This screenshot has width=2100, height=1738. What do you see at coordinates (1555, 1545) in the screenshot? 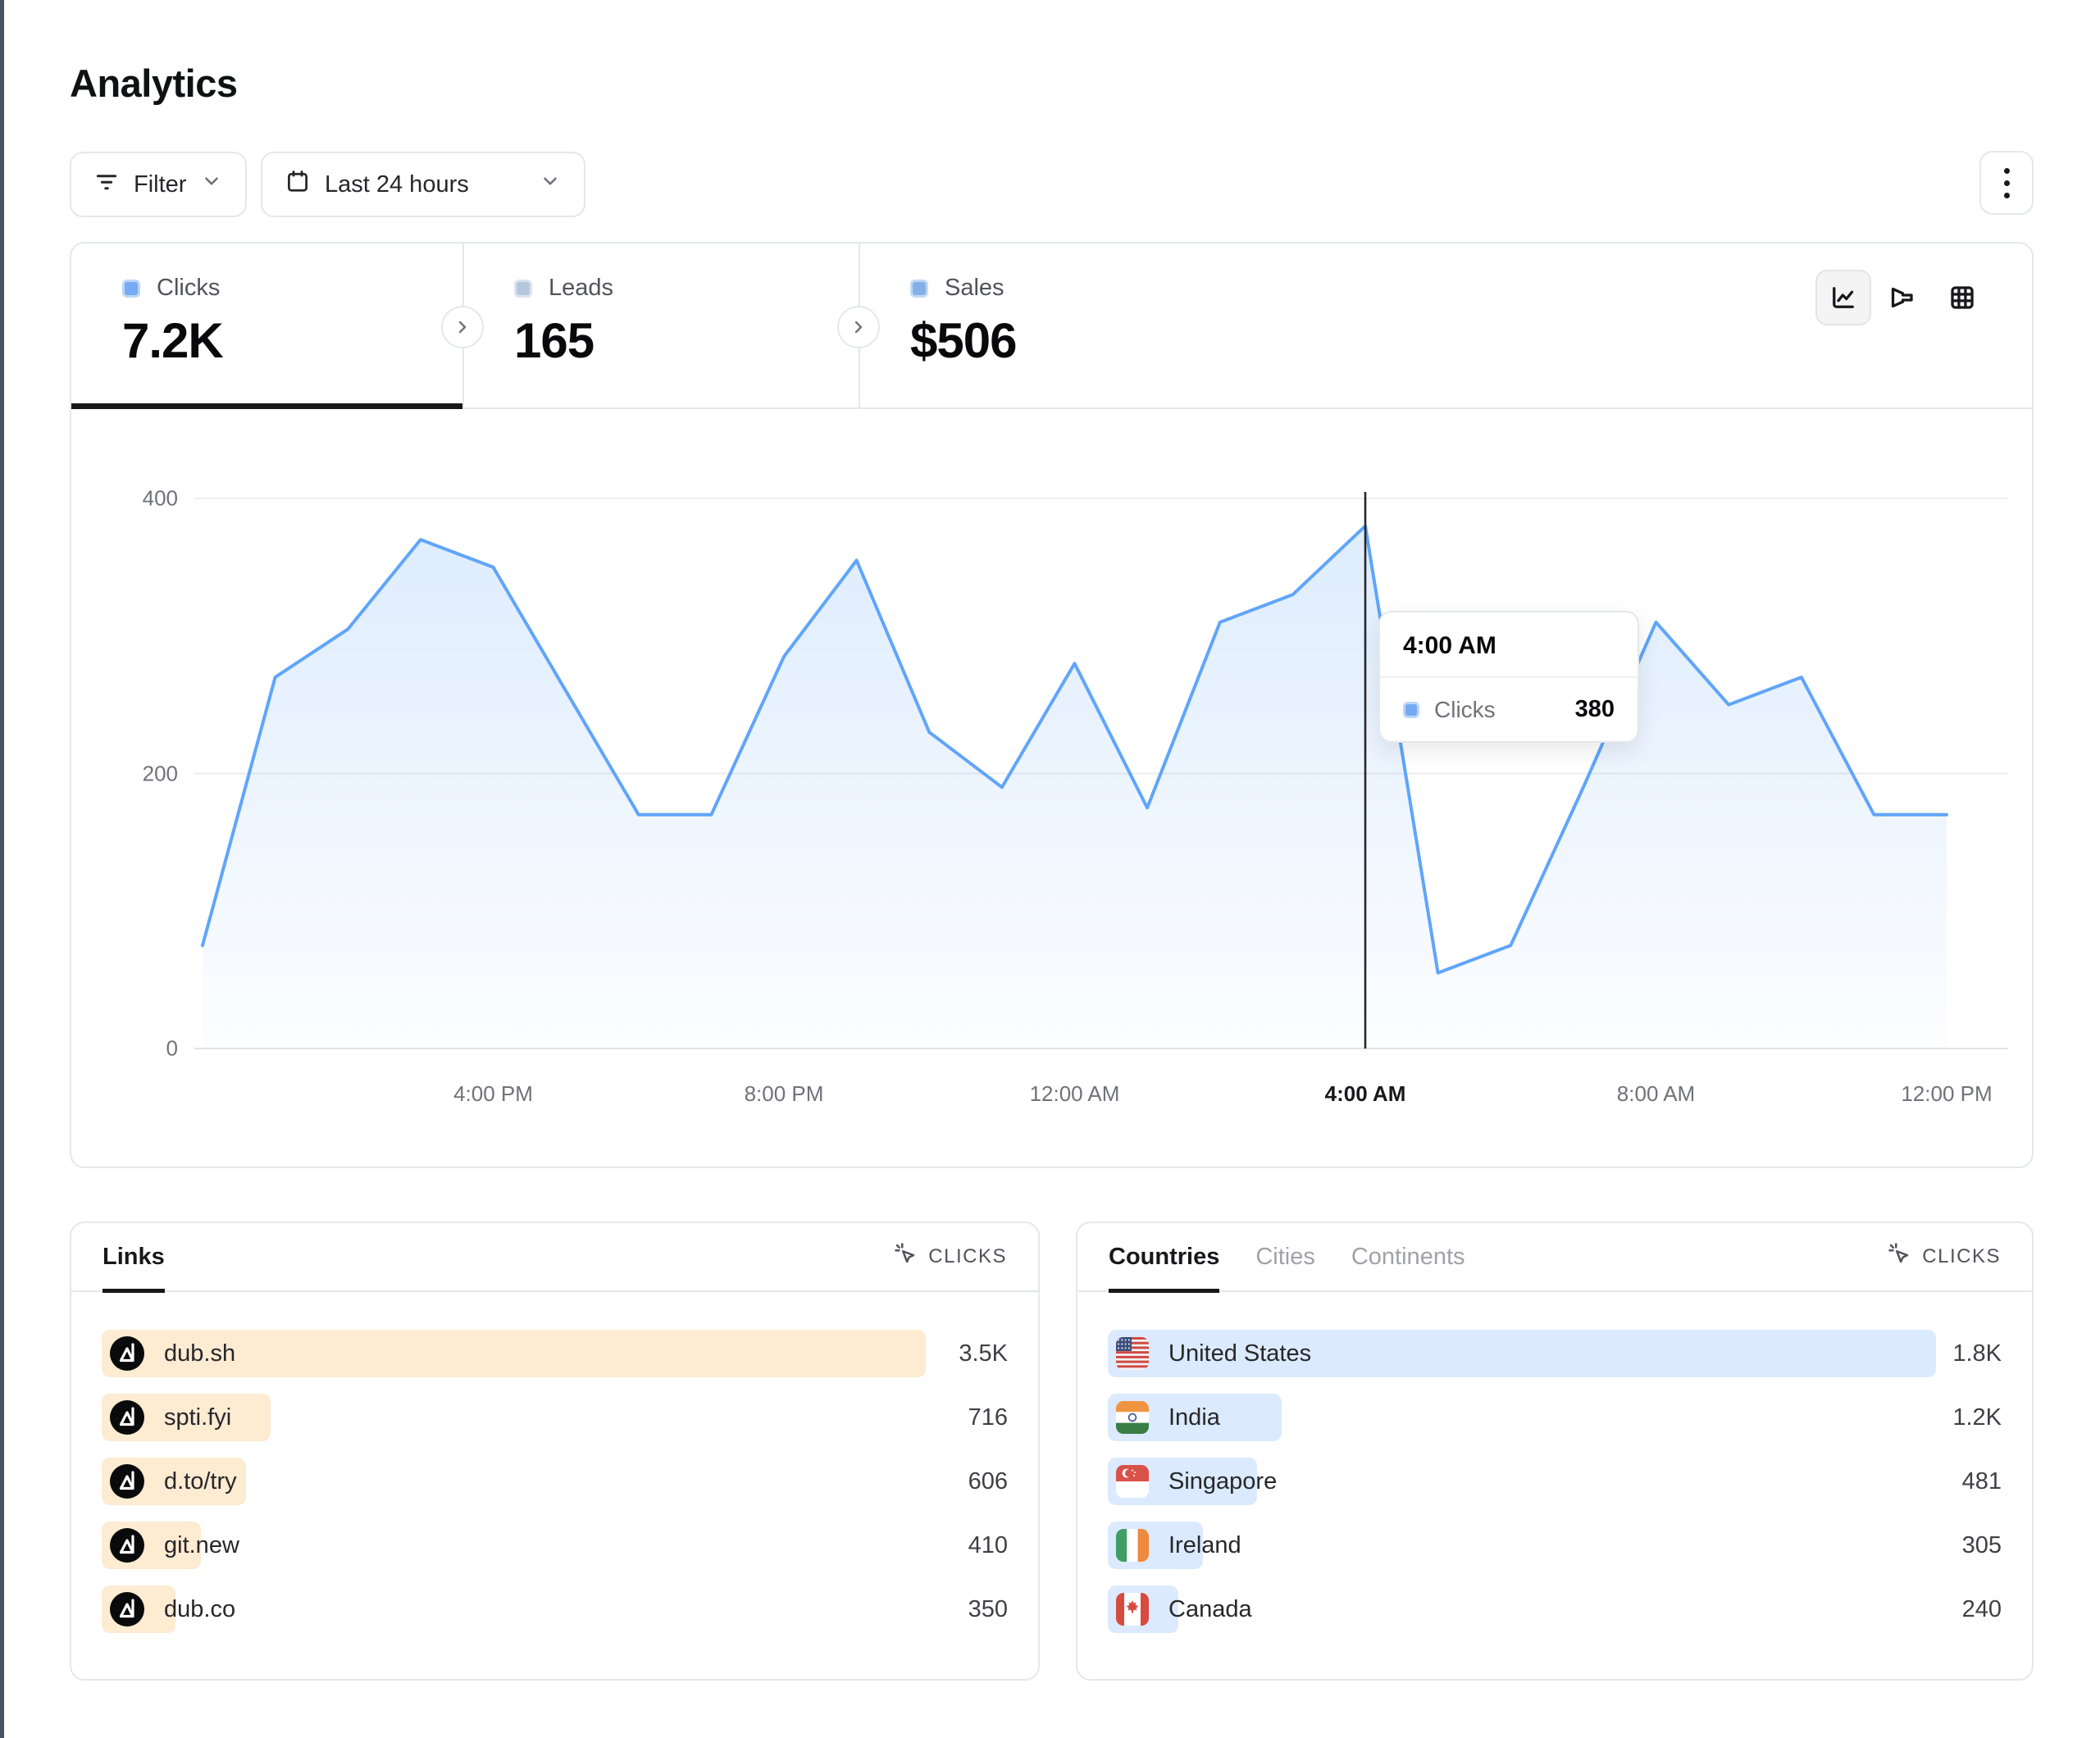
I see `country-row: Ireland 305` at bounding box center [1555, 1545].